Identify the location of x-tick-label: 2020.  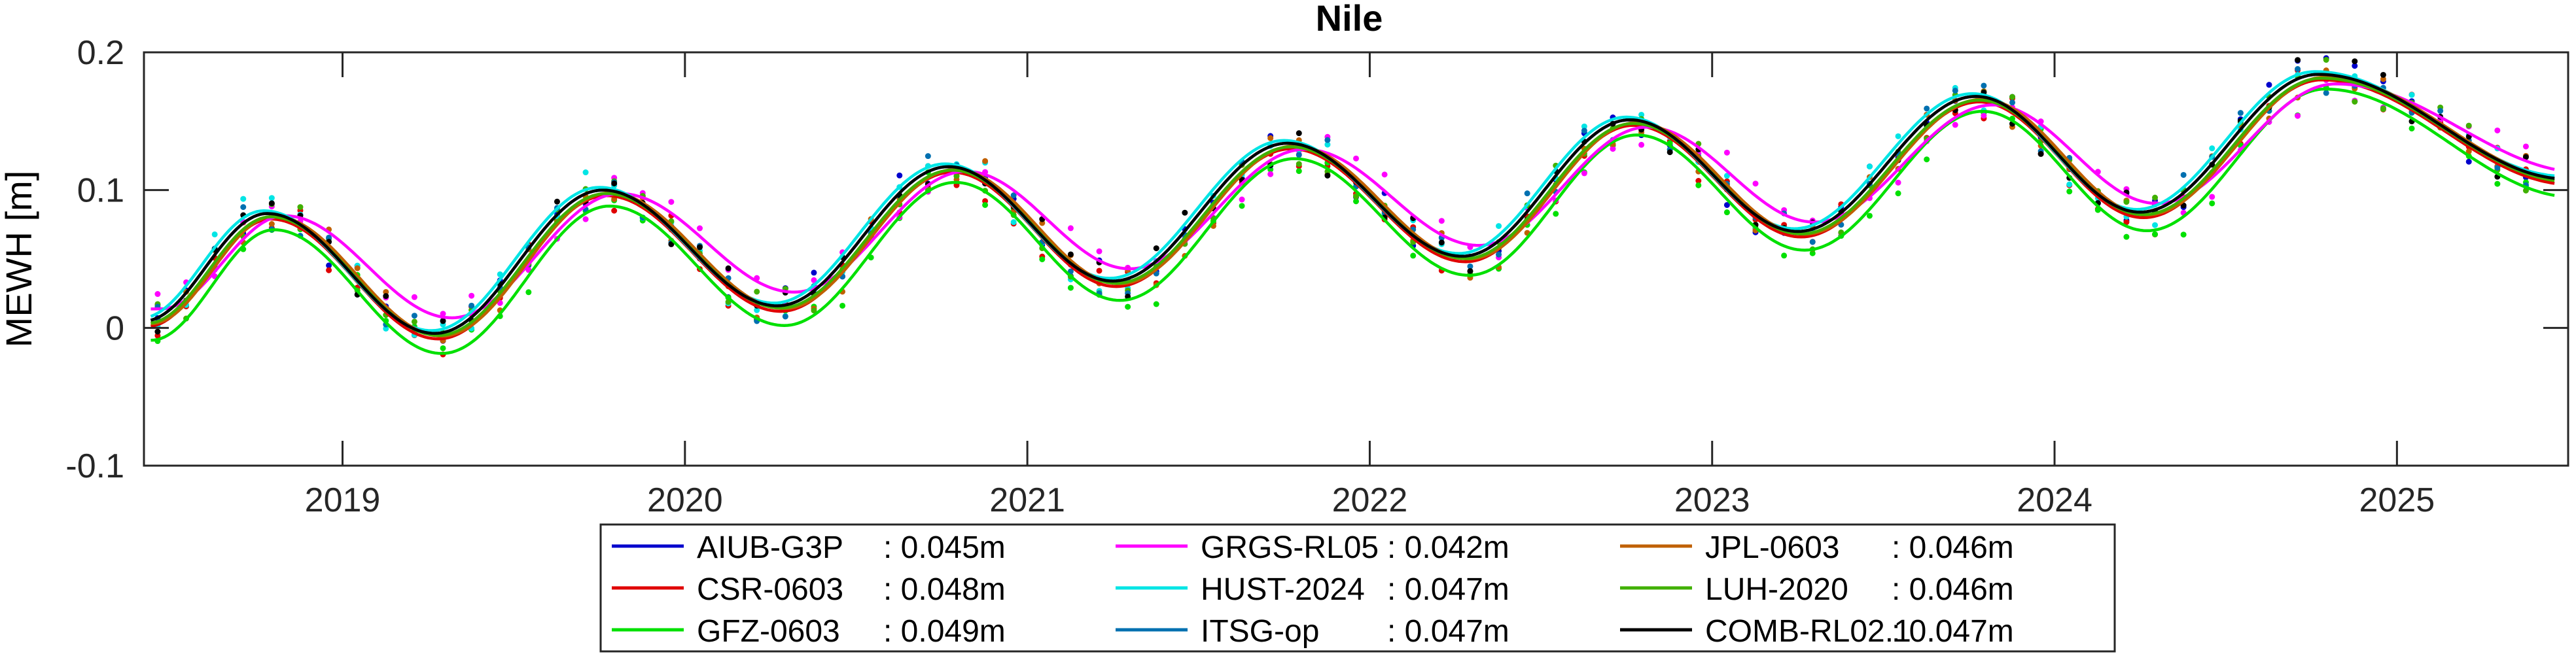
(685, 500).